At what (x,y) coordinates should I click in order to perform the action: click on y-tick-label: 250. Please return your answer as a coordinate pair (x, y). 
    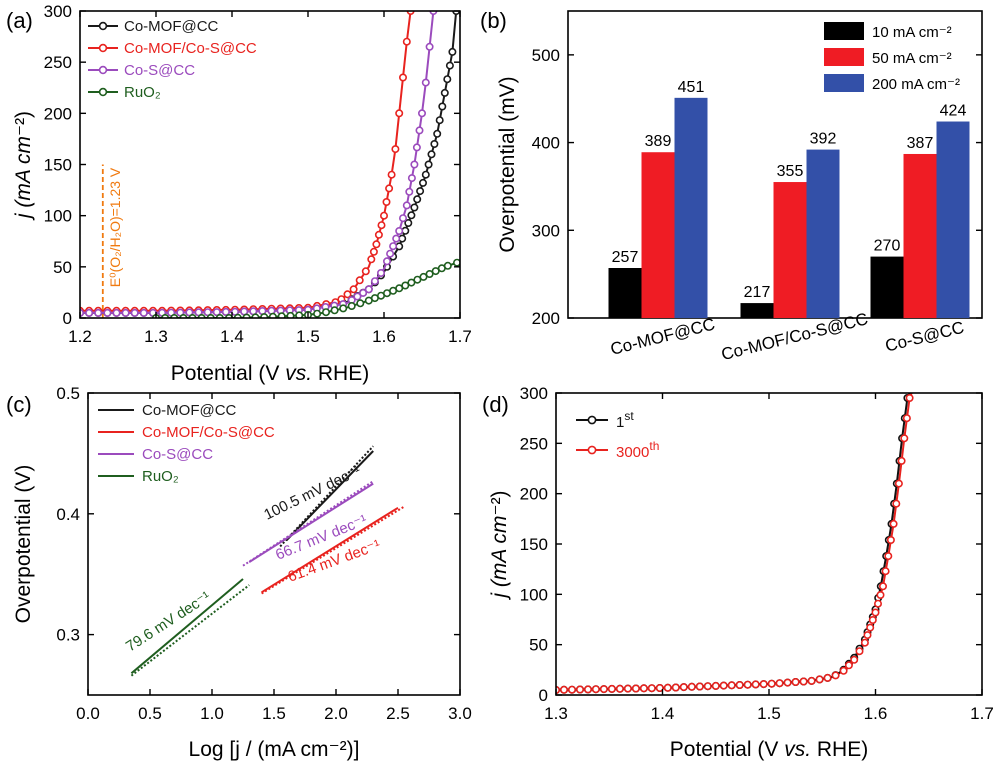
    Looking at the image, I should click on (58, 62).